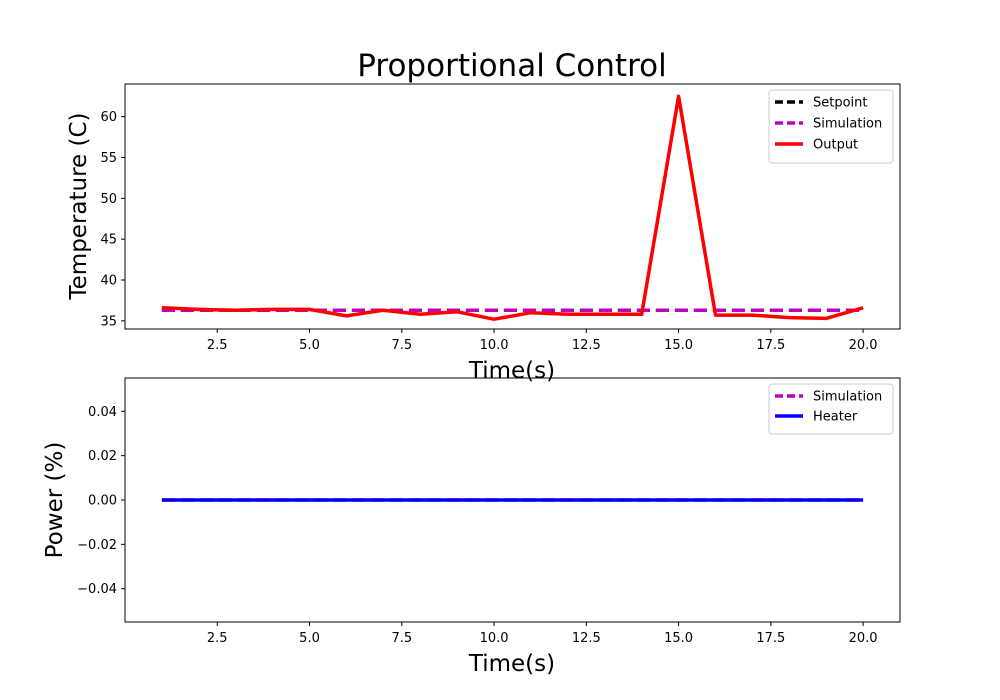  I want to click on power-x-tick-label: 12.5, so click(586, 638).